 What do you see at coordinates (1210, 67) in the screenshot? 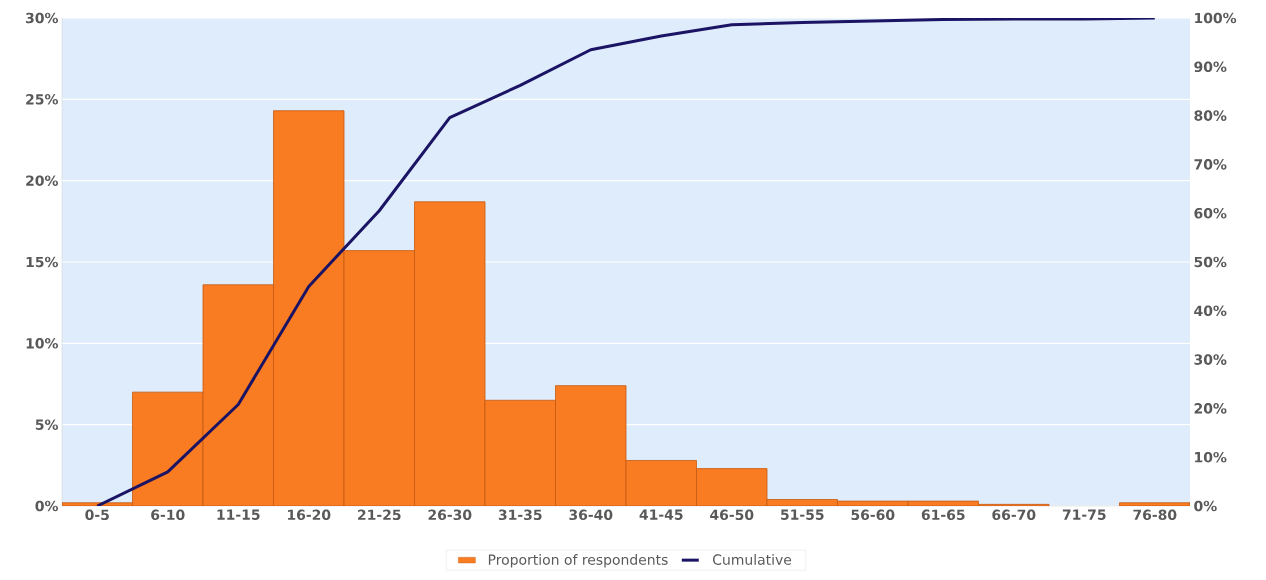
I see `y2-tick-label: 90%` at bounding box center [1210, 67].